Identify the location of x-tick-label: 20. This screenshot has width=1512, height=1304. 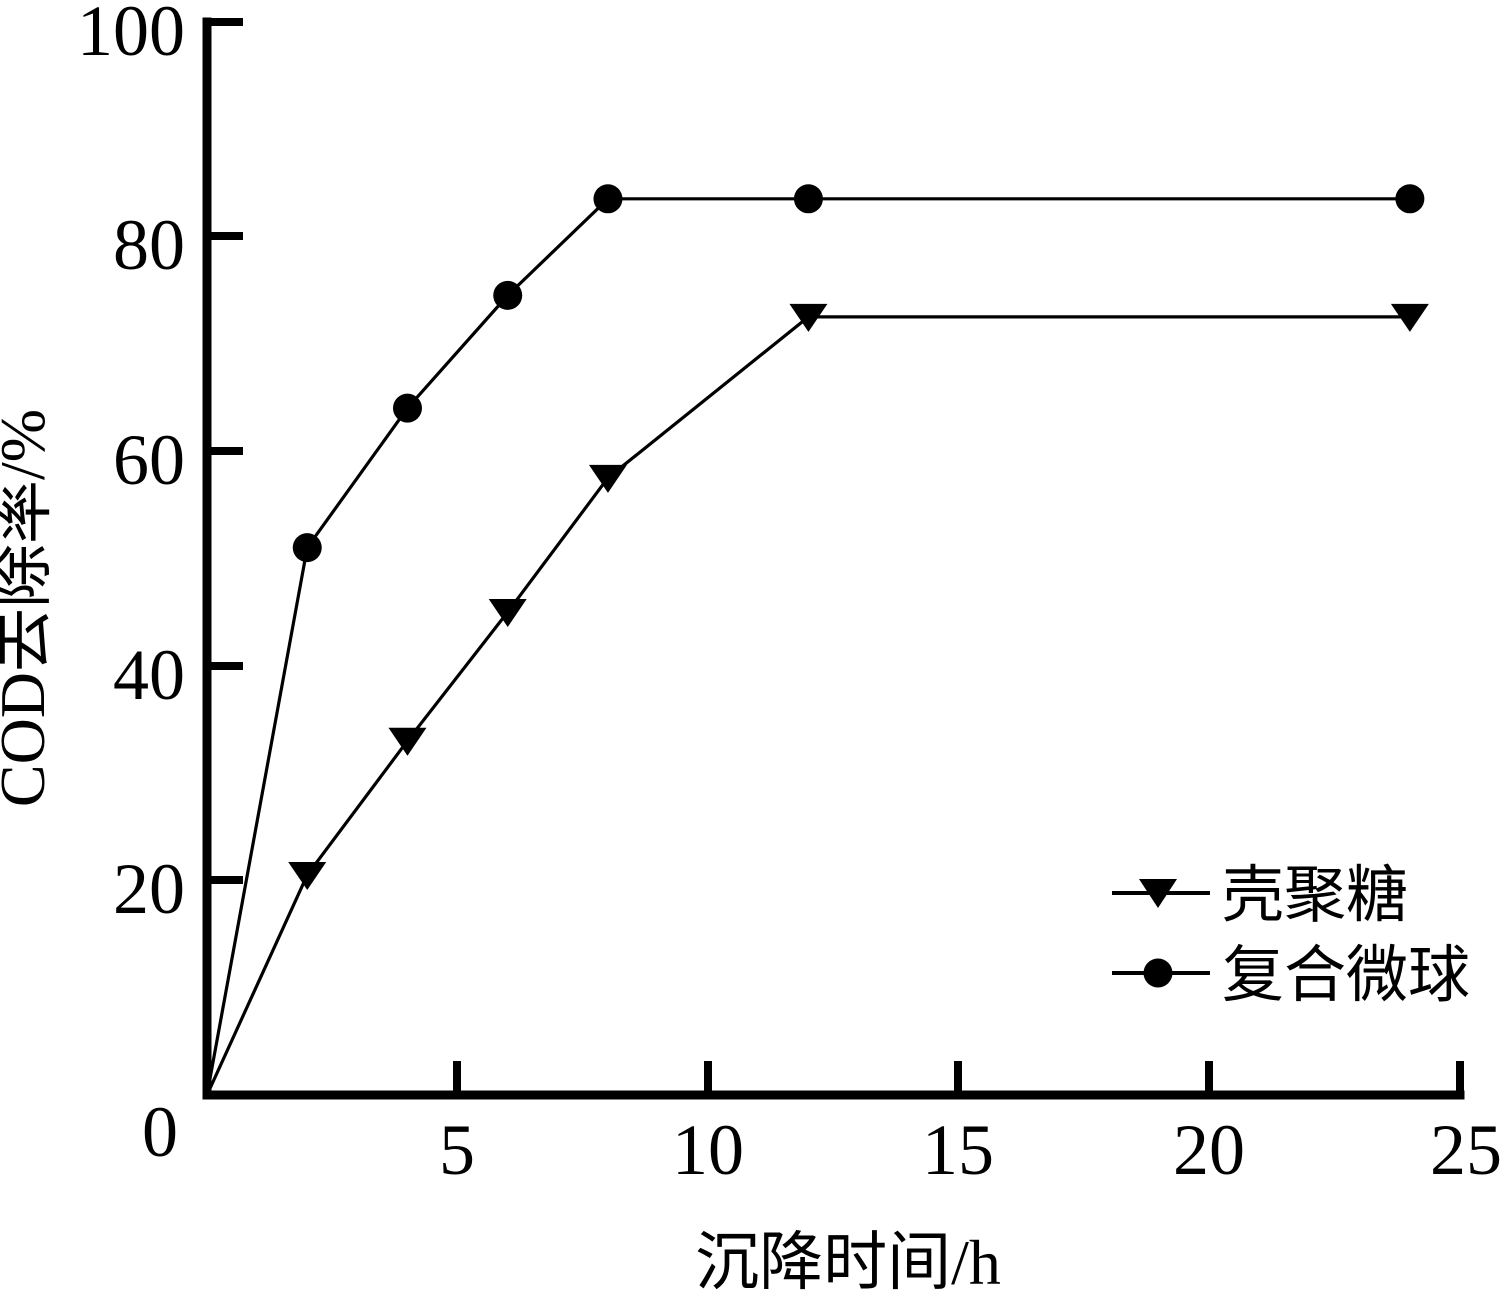
(1209, 1150).